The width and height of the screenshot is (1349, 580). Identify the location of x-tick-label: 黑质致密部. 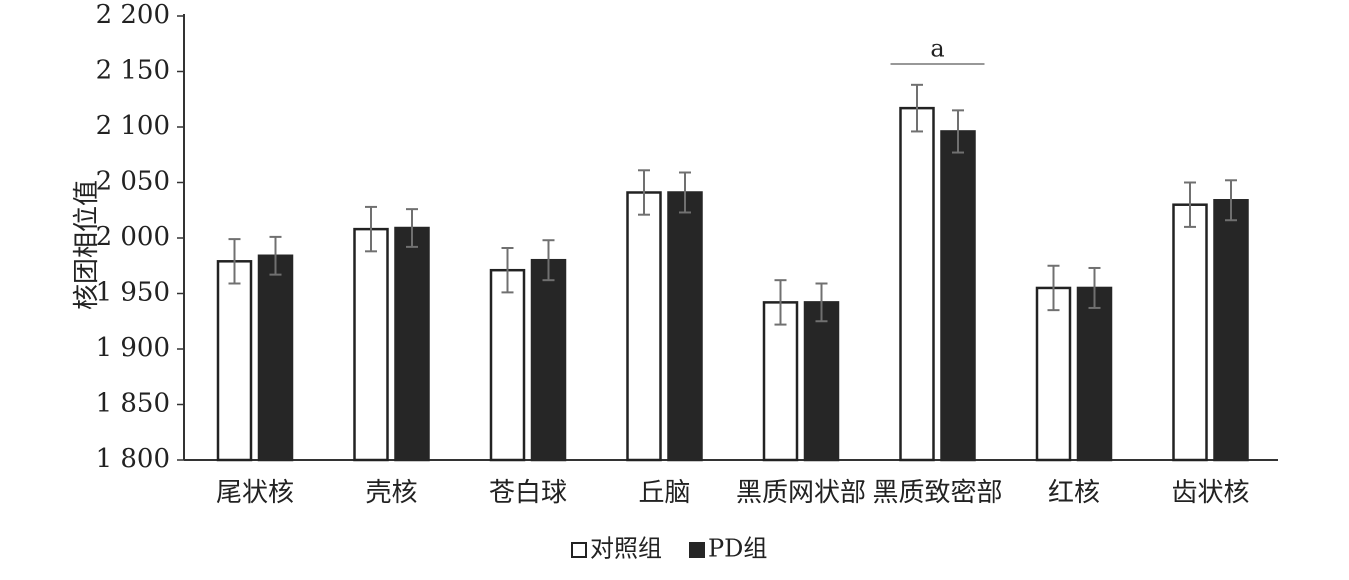
(937, 493).